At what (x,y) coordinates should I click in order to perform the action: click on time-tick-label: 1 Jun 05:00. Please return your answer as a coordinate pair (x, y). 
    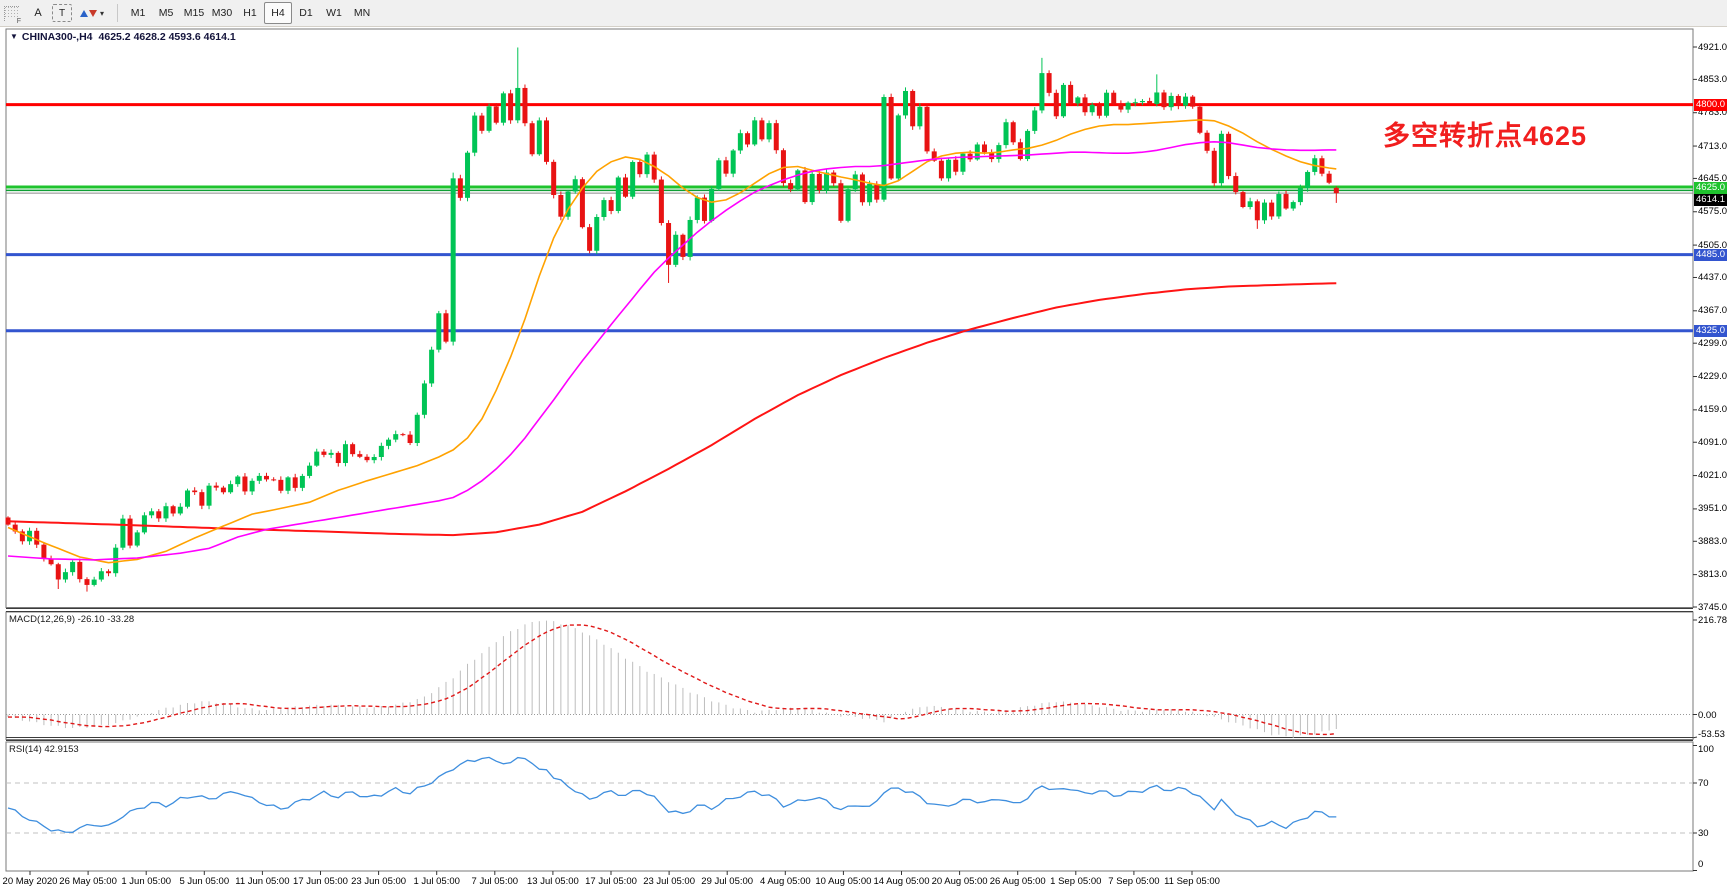
    Looking at the image, I should click on (146, 881).